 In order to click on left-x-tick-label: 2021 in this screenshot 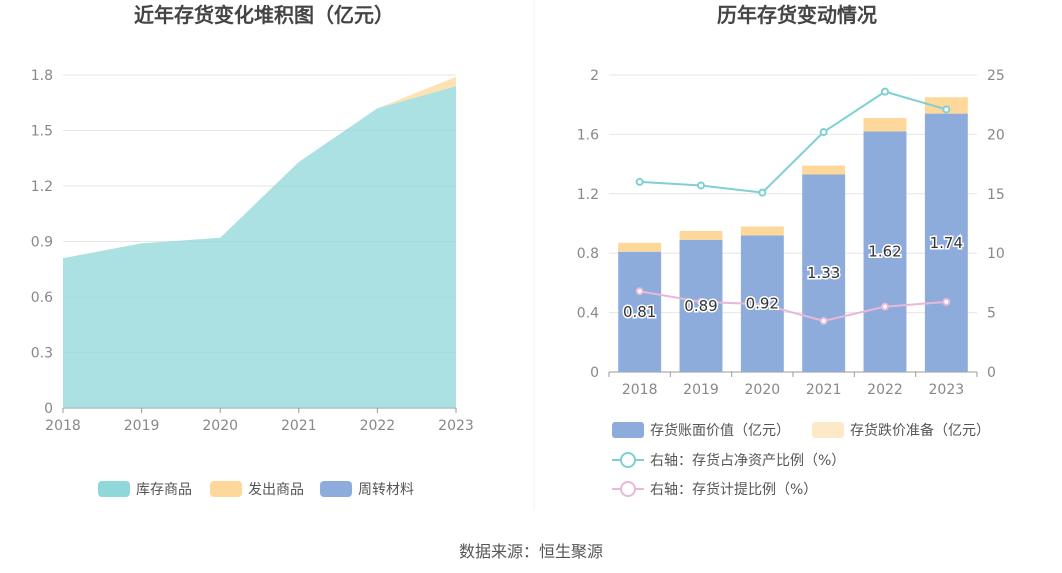, I will do `click(299, 426)`.